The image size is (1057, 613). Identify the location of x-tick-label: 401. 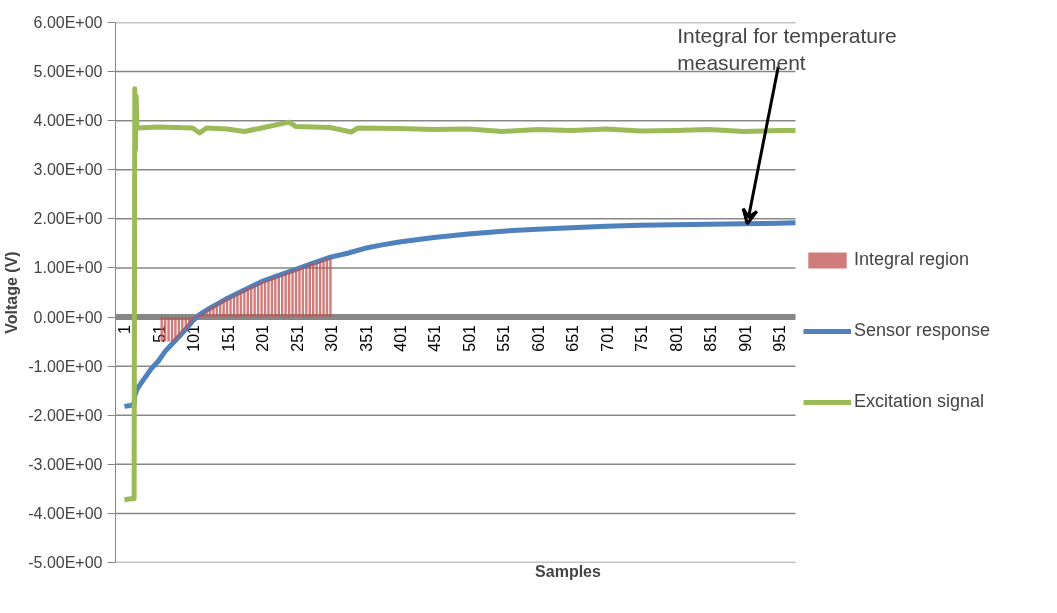
(401, 338).